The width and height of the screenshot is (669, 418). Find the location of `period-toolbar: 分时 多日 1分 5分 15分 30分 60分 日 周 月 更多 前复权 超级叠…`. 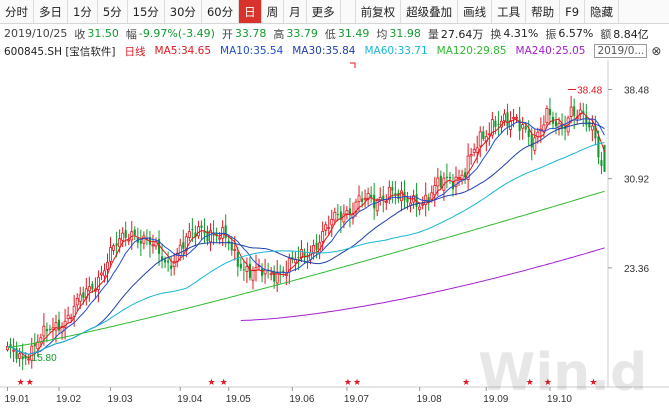

period-toolbar: 分时 多日 1分 5分 15分 30分 60分 日 周 月 更多 前复权 超级叠… is located at coordinates (334, 12).